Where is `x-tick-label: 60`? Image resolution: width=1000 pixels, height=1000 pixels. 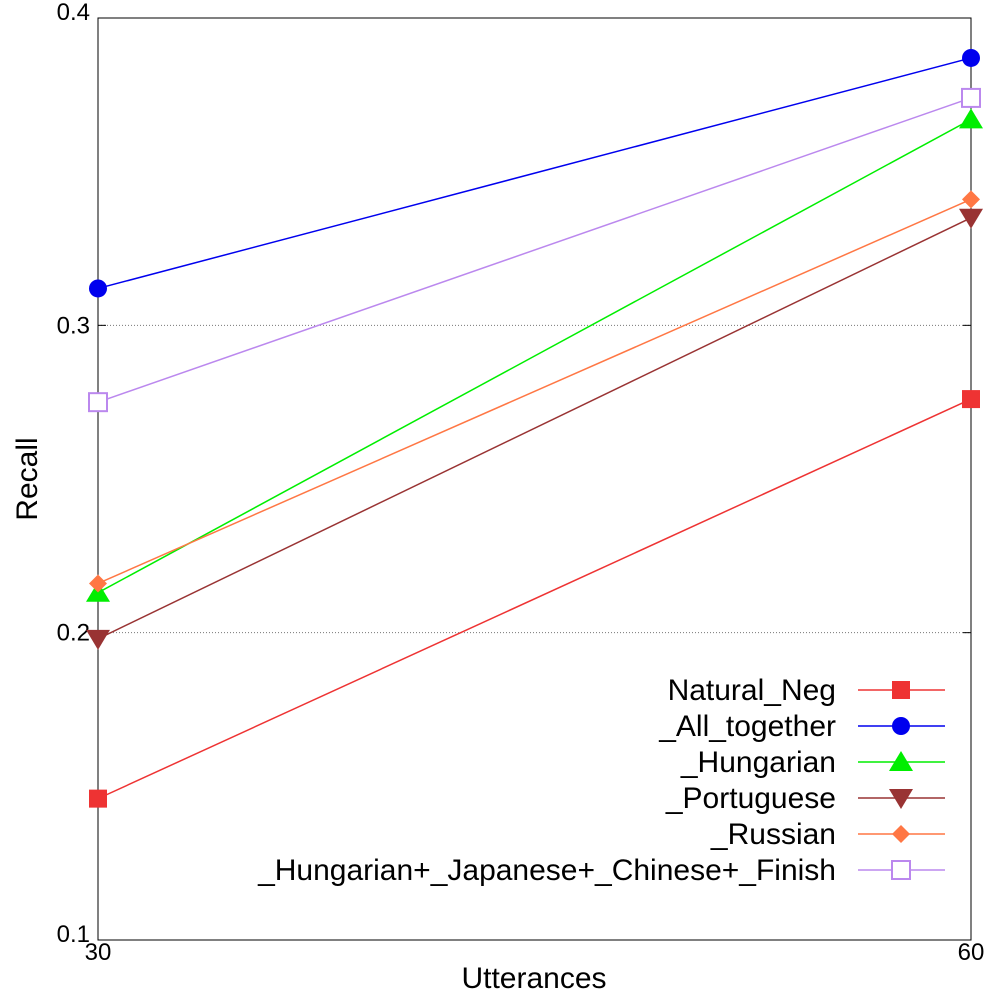
x-tick-label: 60 is located at coordinates (971, 952).